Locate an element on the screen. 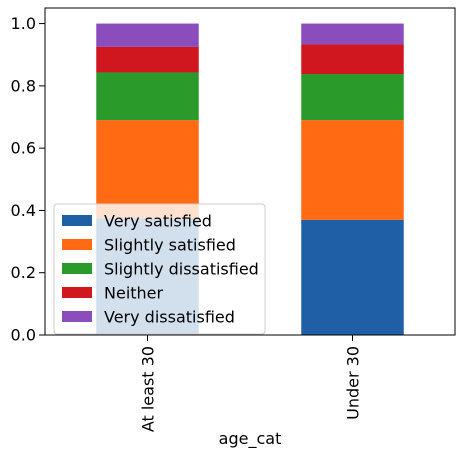  y-tick-label: 0.6 is located at coordinates (23, 148).